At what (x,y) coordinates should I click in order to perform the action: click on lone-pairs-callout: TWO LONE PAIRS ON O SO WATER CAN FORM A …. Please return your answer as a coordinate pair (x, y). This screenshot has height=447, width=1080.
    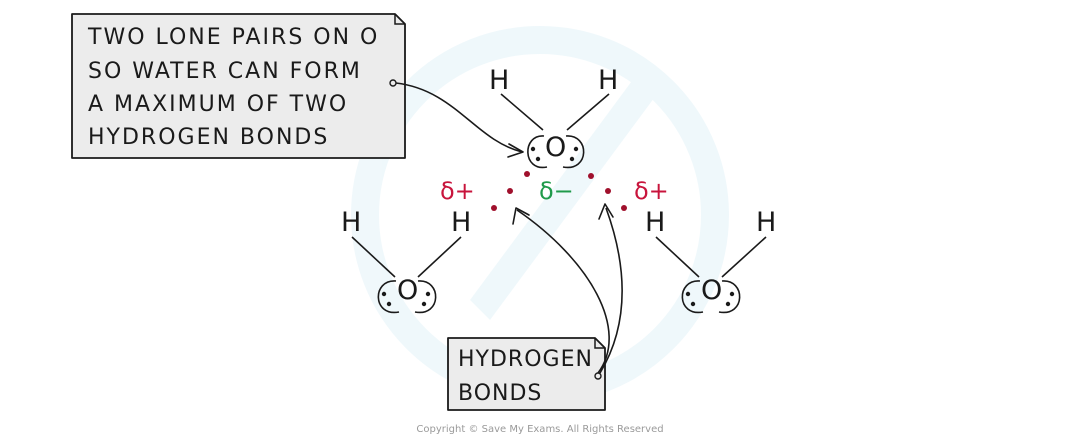
    Looking at the image, I should click on (238, 86).